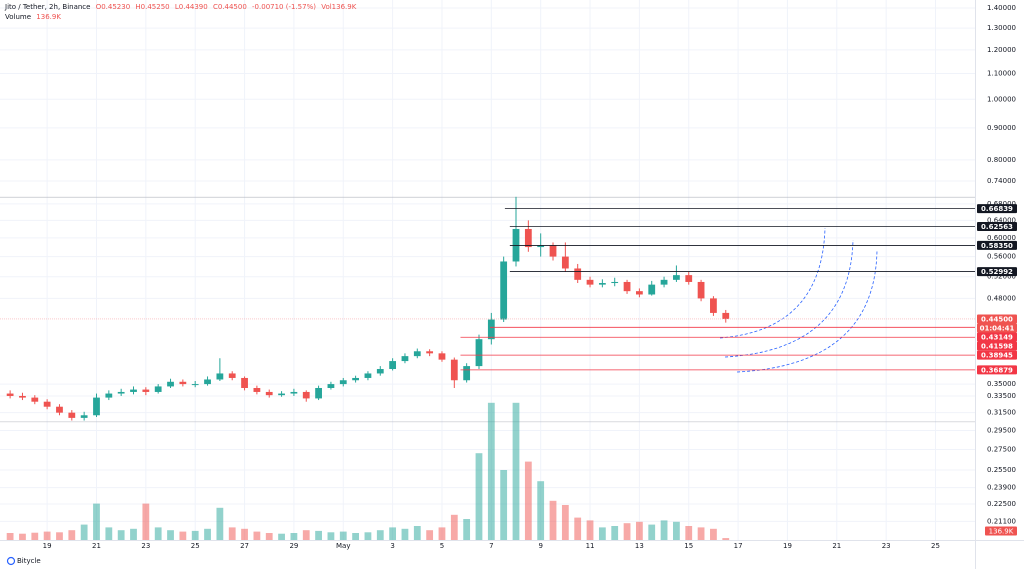 The width and height of the screenshot is (1024, 569). Describe the element at coordinates (1001, 413) in the screenshot. I see `y-tick-label: 0.31500` at that location.